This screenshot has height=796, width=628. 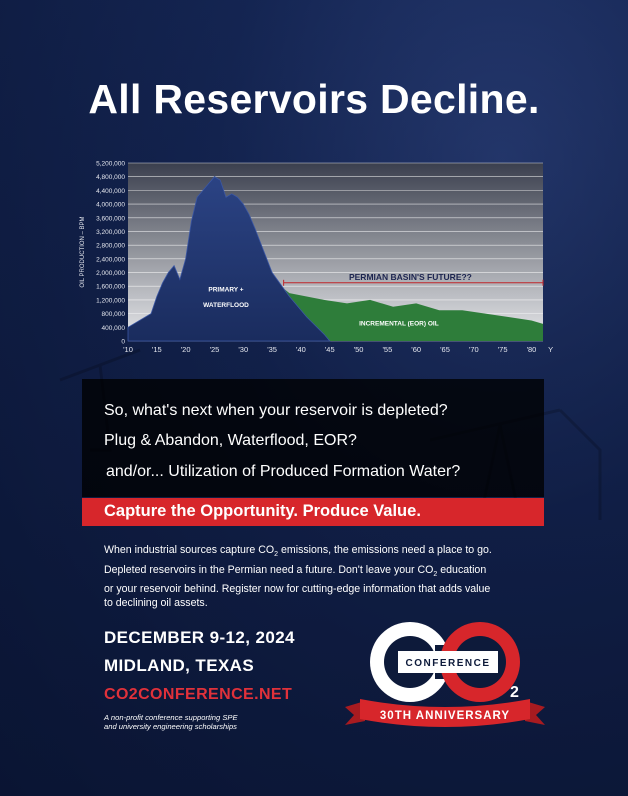 I want to click on svg-text: 2, so click(x=514, y=692).